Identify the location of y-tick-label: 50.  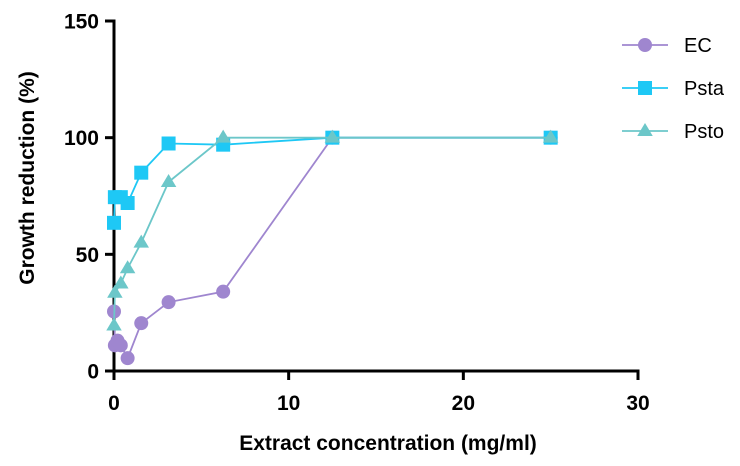
(87, 255).